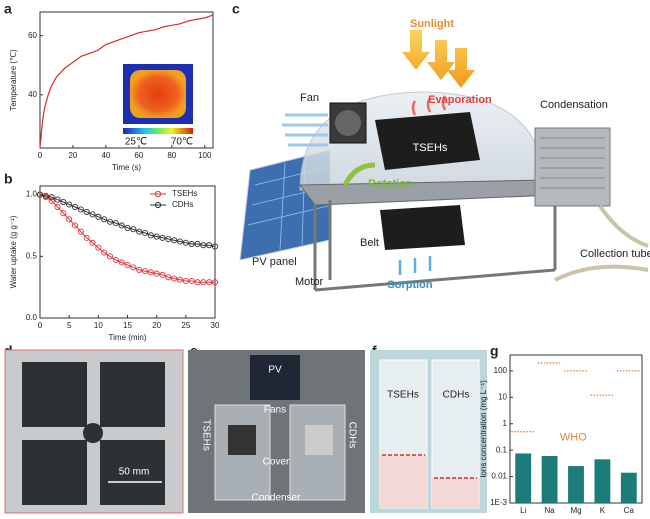  Describe the element at coordinates (629, 510) in the screenshot. I see `x-tick-label: Ca` at that location.